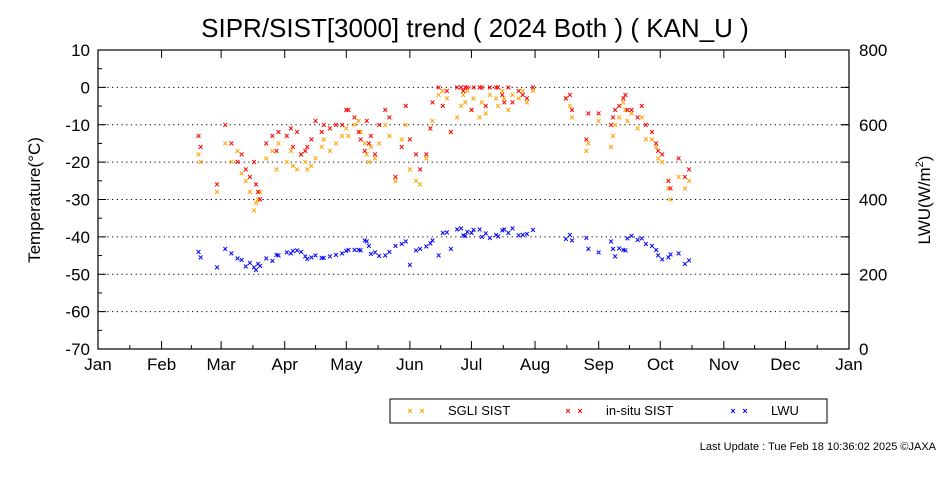  Describe the element at coordinates (660, 364) in the screenshot. I see `x-month-label: Oct` at that location.